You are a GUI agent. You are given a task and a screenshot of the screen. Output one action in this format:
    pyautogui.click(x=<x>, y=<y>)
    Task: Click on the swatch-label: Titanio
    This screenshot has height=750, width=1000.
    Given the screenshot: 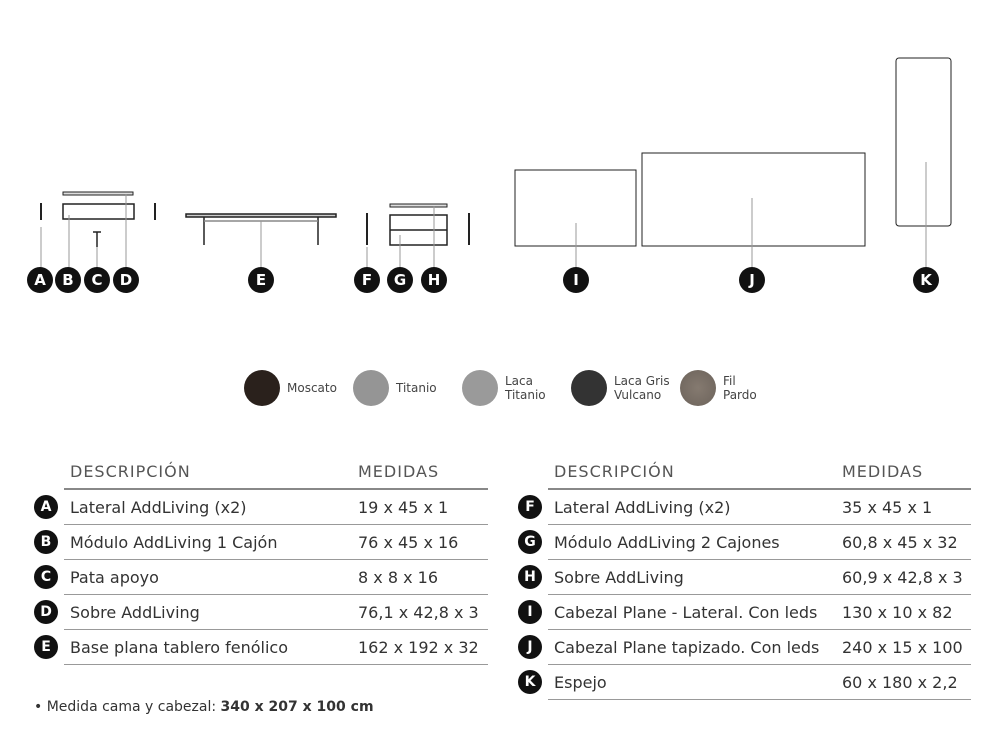 What is the action you would take?
    pyautogui.click(x=416, y=388)
    